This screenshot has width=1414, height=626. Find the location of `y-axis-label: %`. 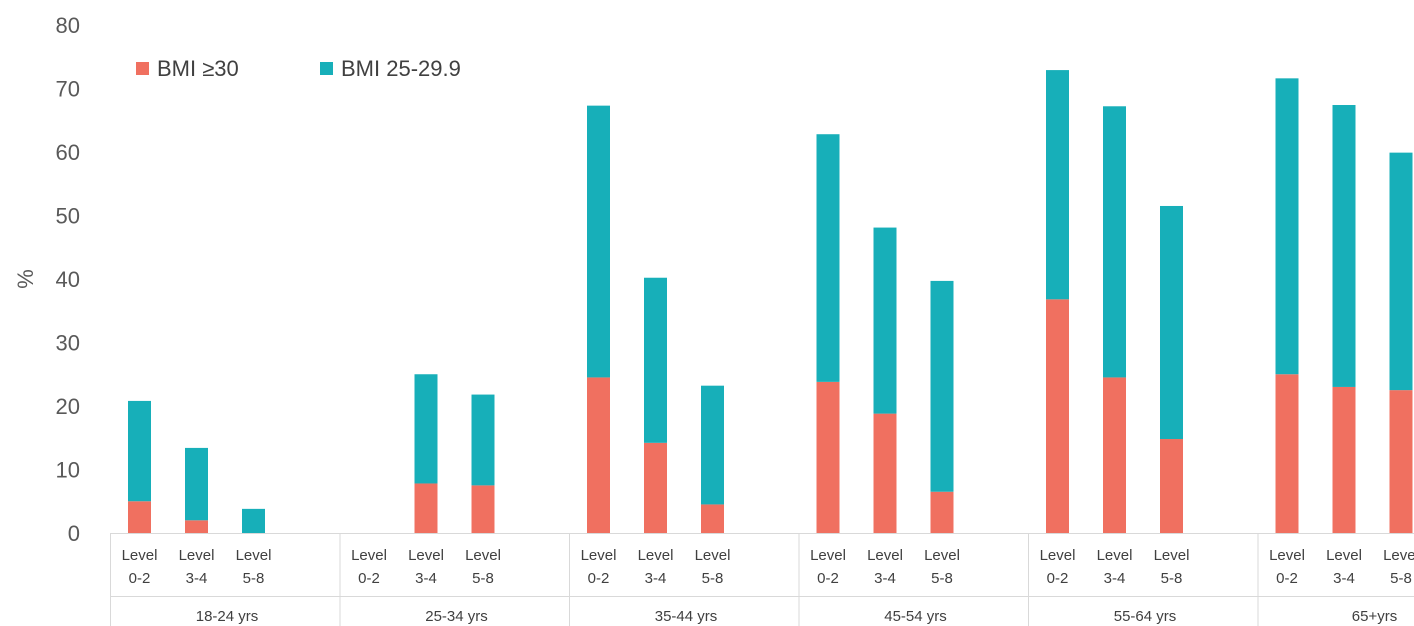

y-axis-label: % is located at coordinates (25, 279).